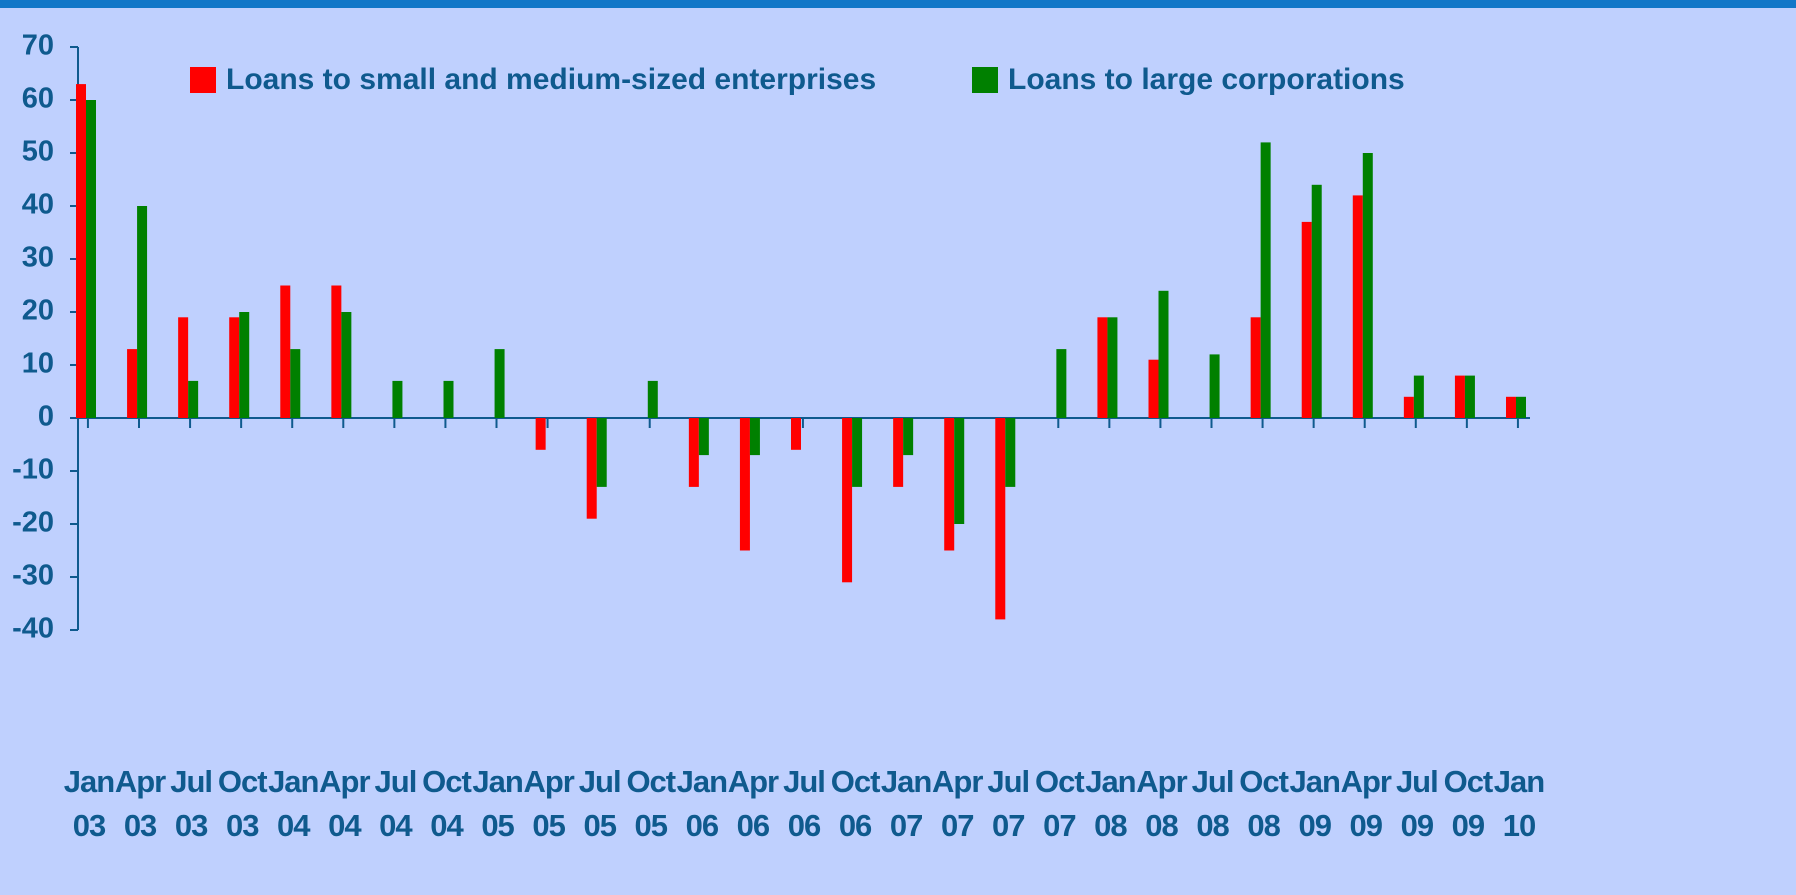  I want to click on x-tick-label: Jul 05, so click(600, 803).